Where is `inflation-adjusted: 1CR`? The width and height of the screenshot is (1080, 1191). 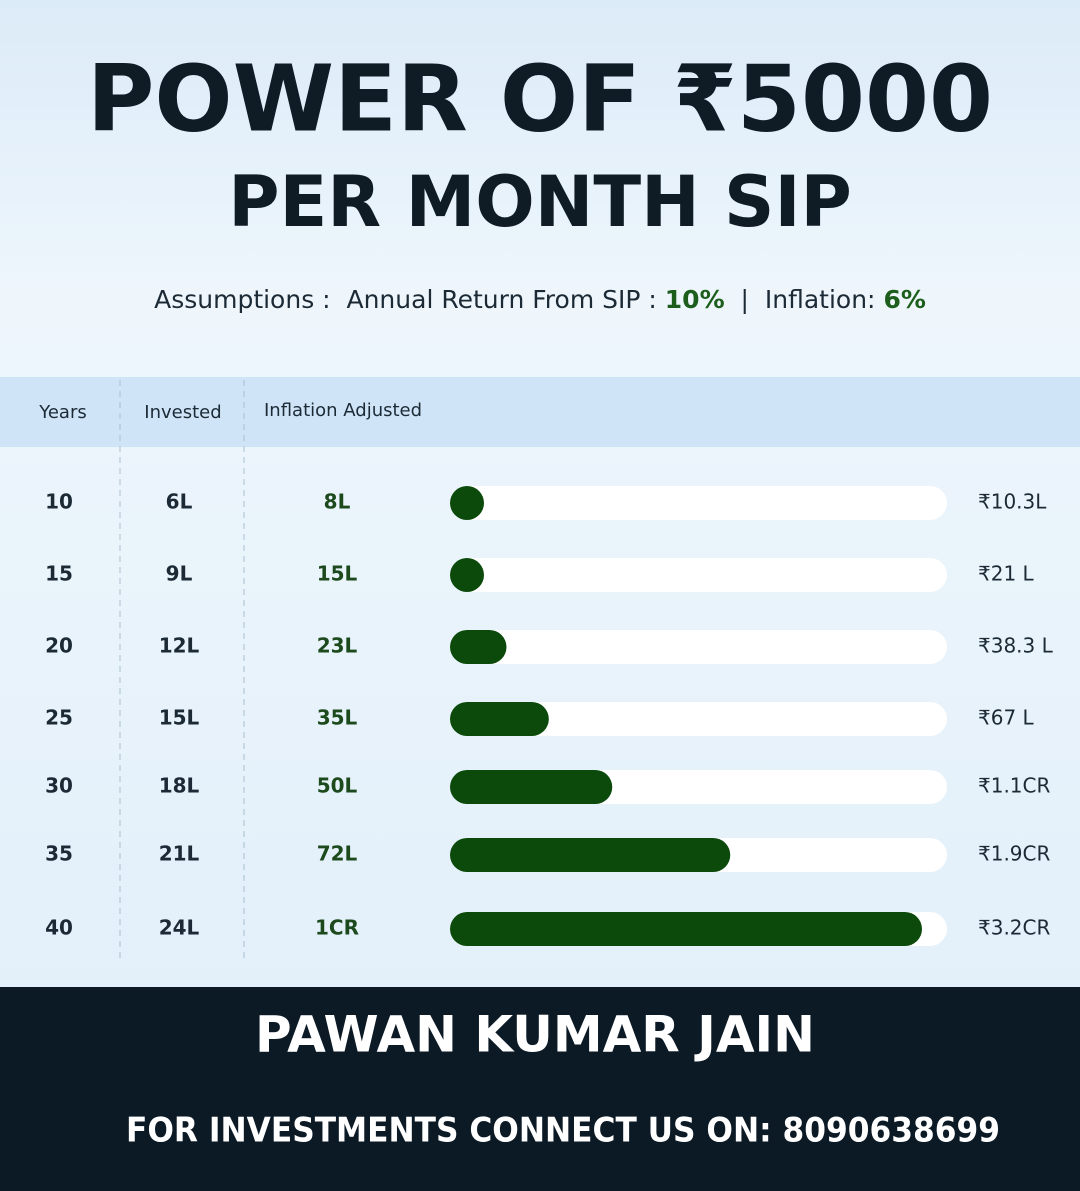
inflation-adjusted: 1CR is located at coordinates (337, 928).